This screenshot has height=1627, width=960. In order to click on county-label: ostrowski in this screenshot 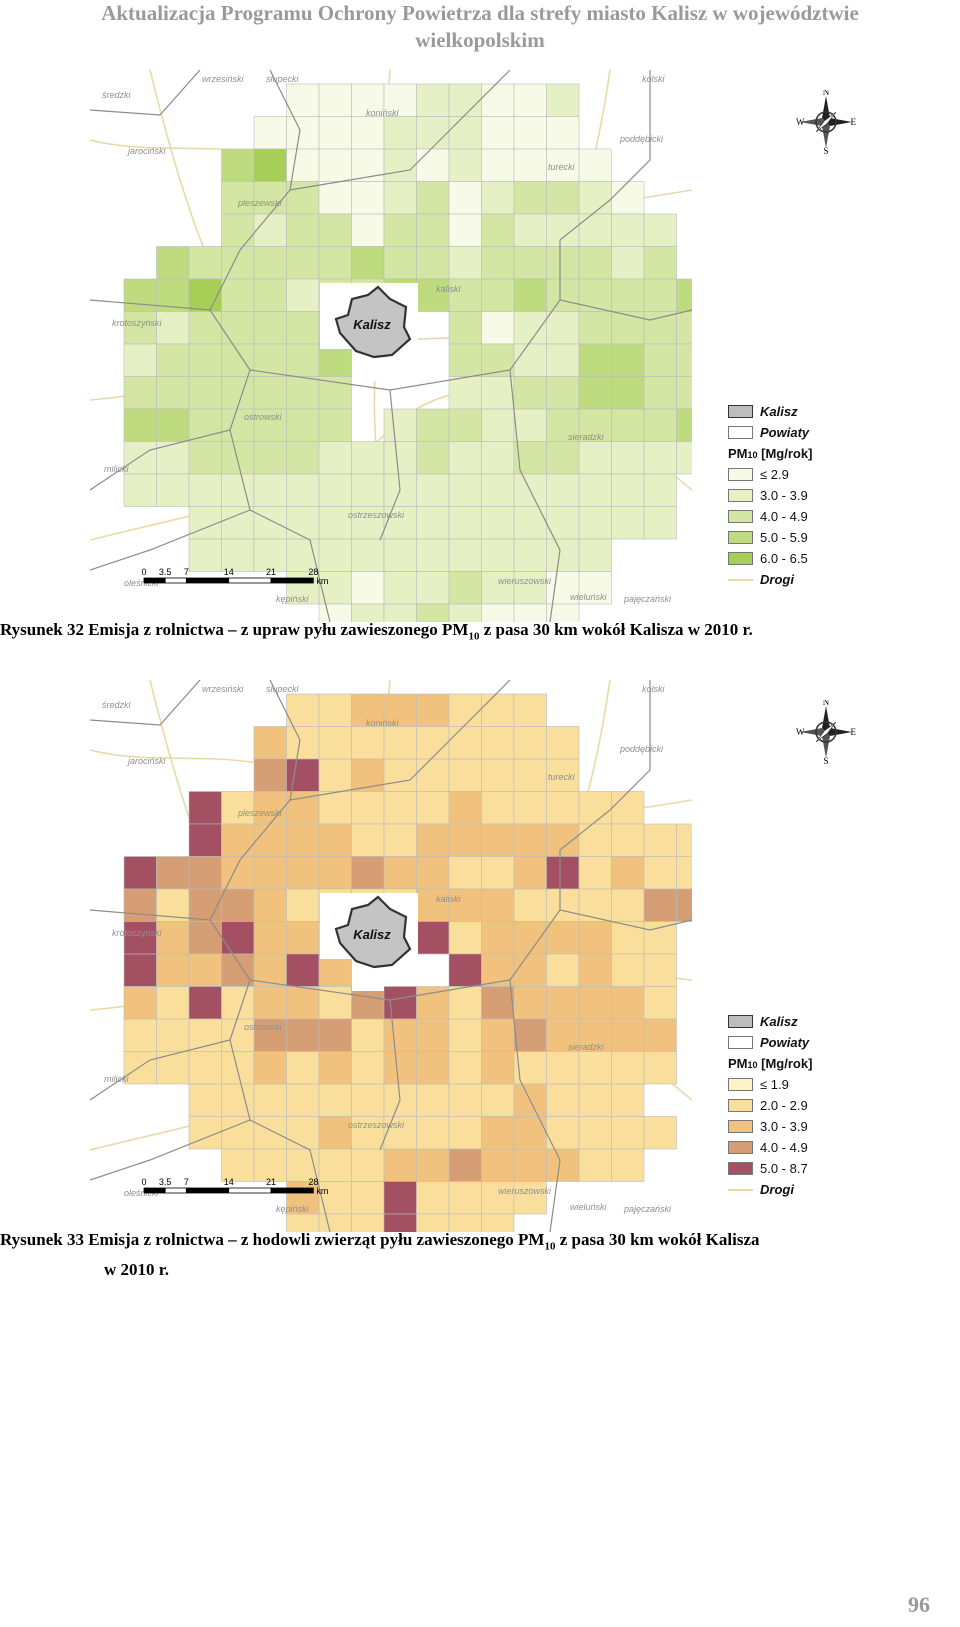, I will do `click(263, 417)`.